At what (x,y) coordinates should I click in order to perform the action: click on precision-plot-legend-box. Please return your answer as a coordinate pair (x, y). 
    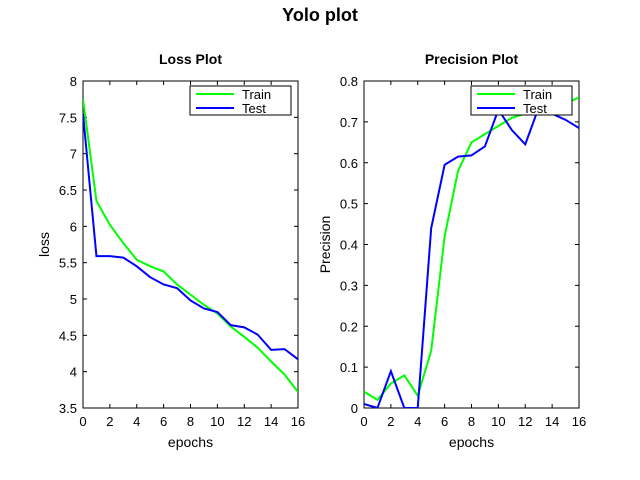
    Looking at the image, I should click on (521, 100).